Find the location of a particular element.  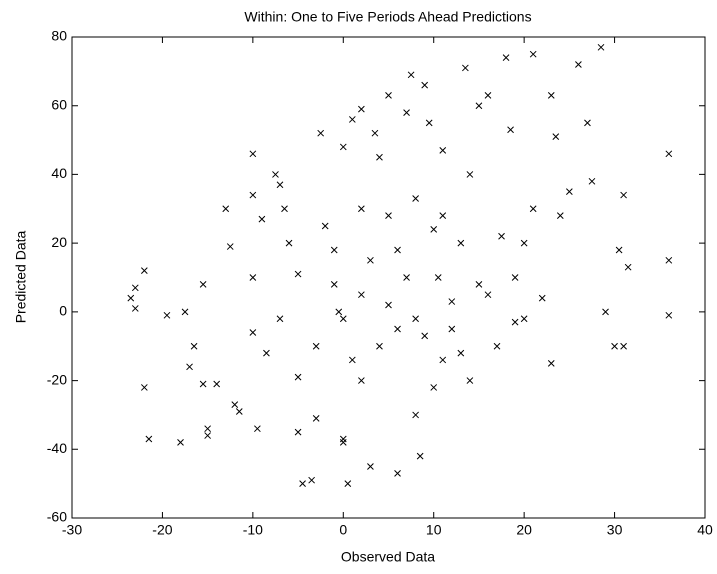

x-tick-label: -30 is located at coordinates (72, 530).